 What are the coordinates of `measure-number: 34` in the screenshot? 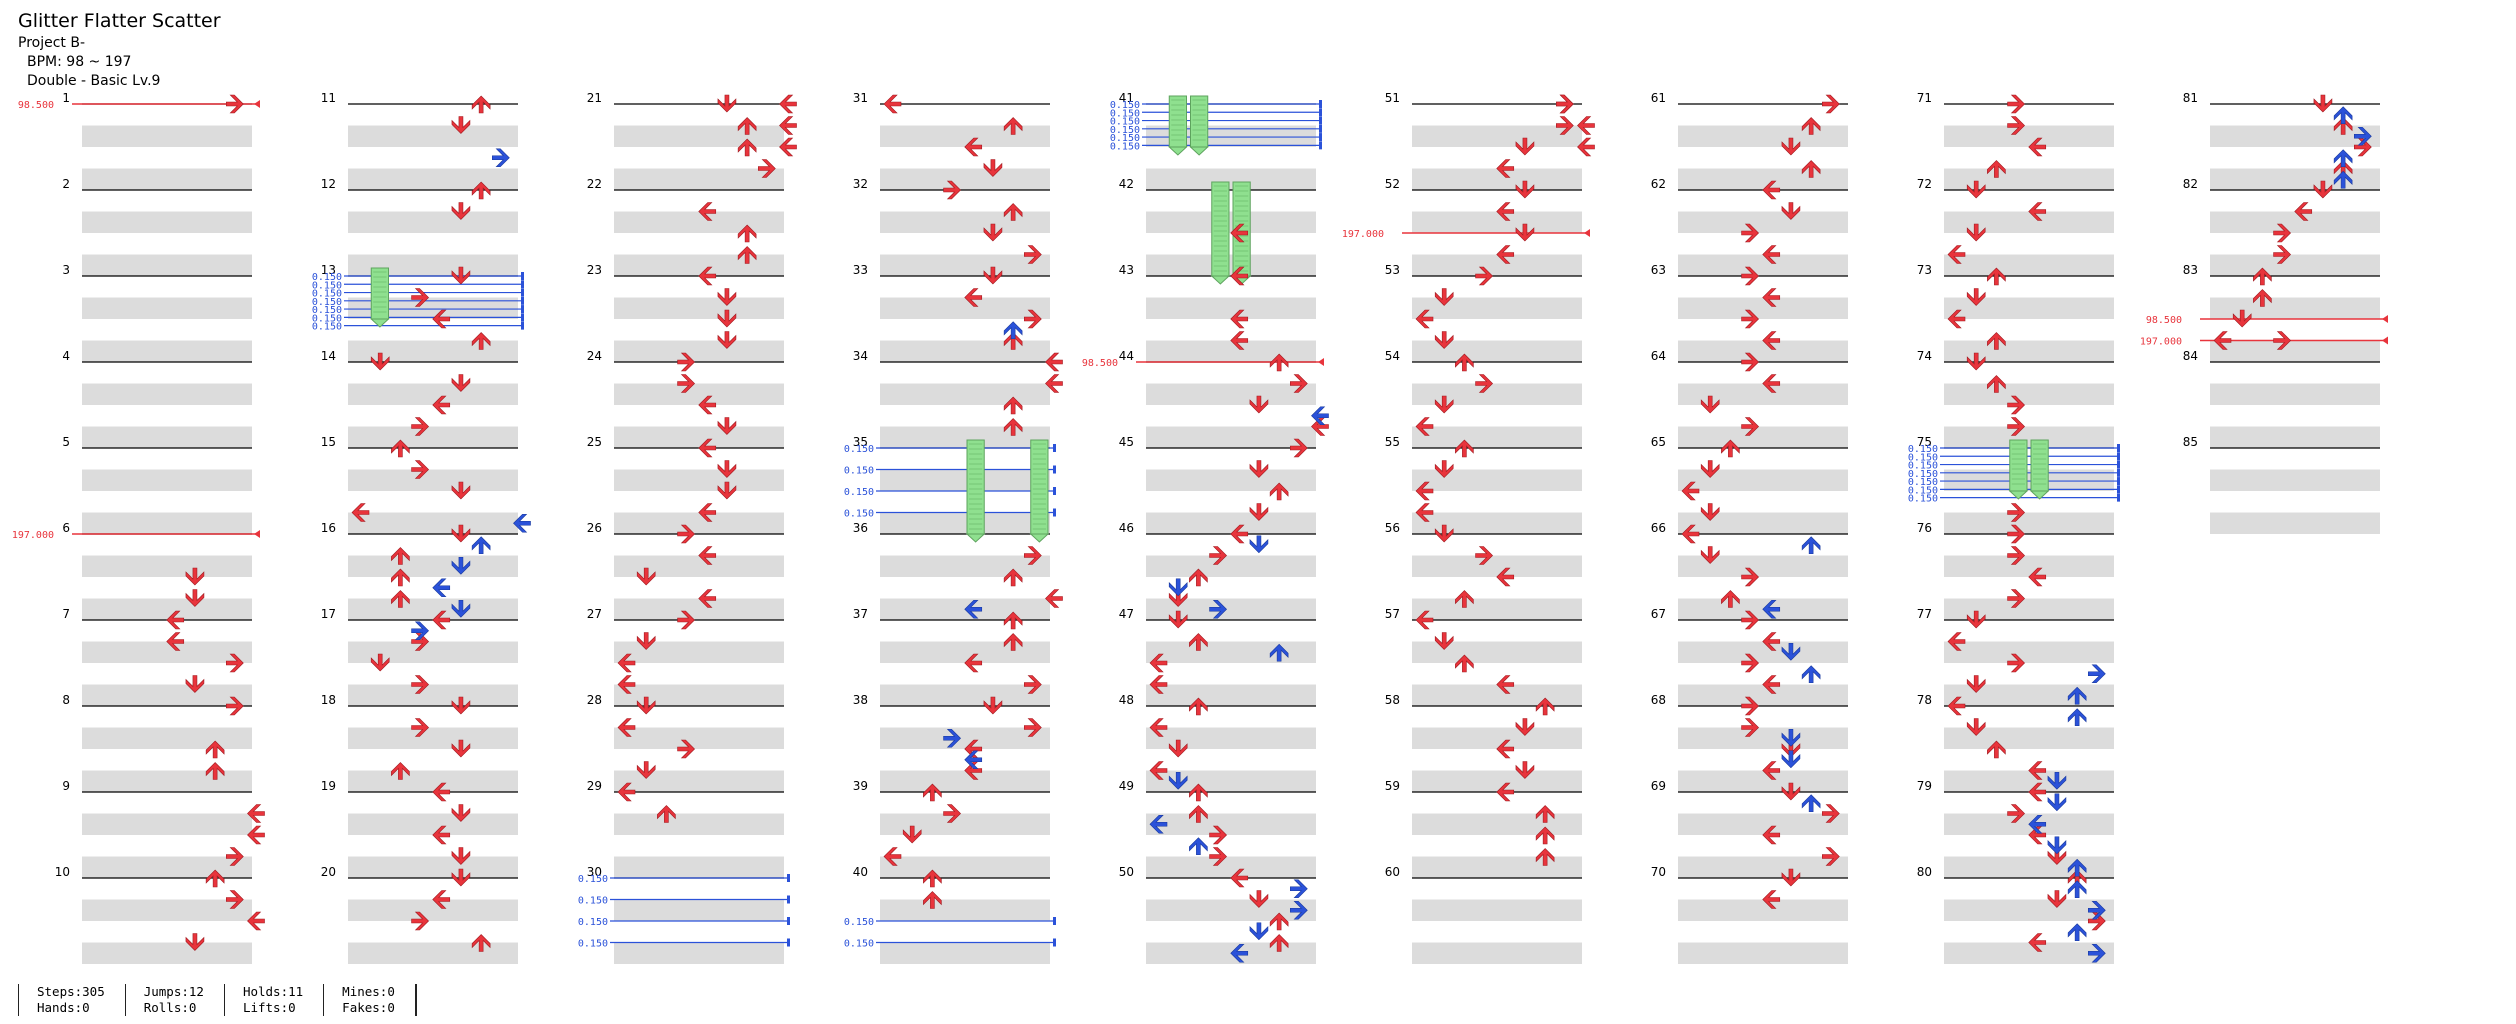 It's located at (860, 356).